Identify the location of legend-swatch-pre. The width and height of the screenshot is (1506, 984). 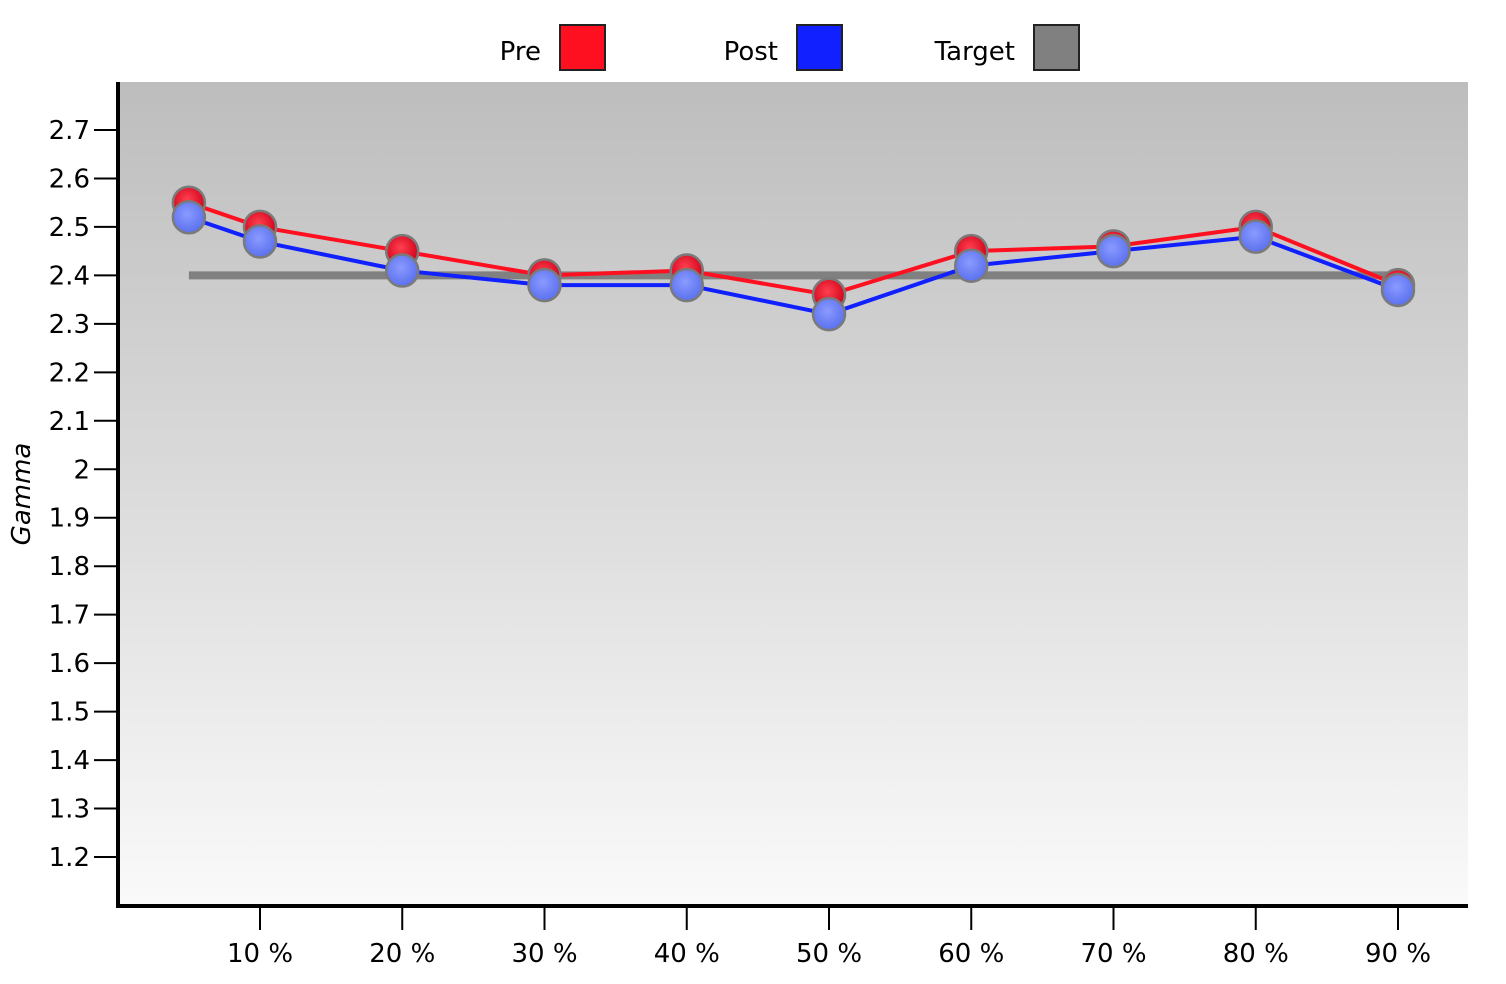
(582, 47).